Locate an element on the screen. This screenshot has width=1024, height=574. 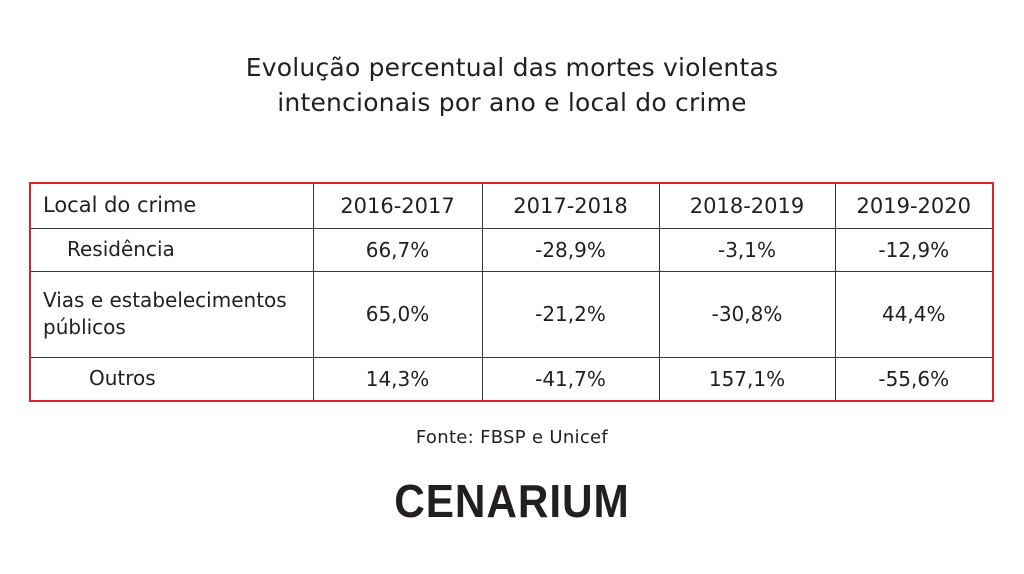
table-cell: -12,9% is located at coordinates (913, 250).